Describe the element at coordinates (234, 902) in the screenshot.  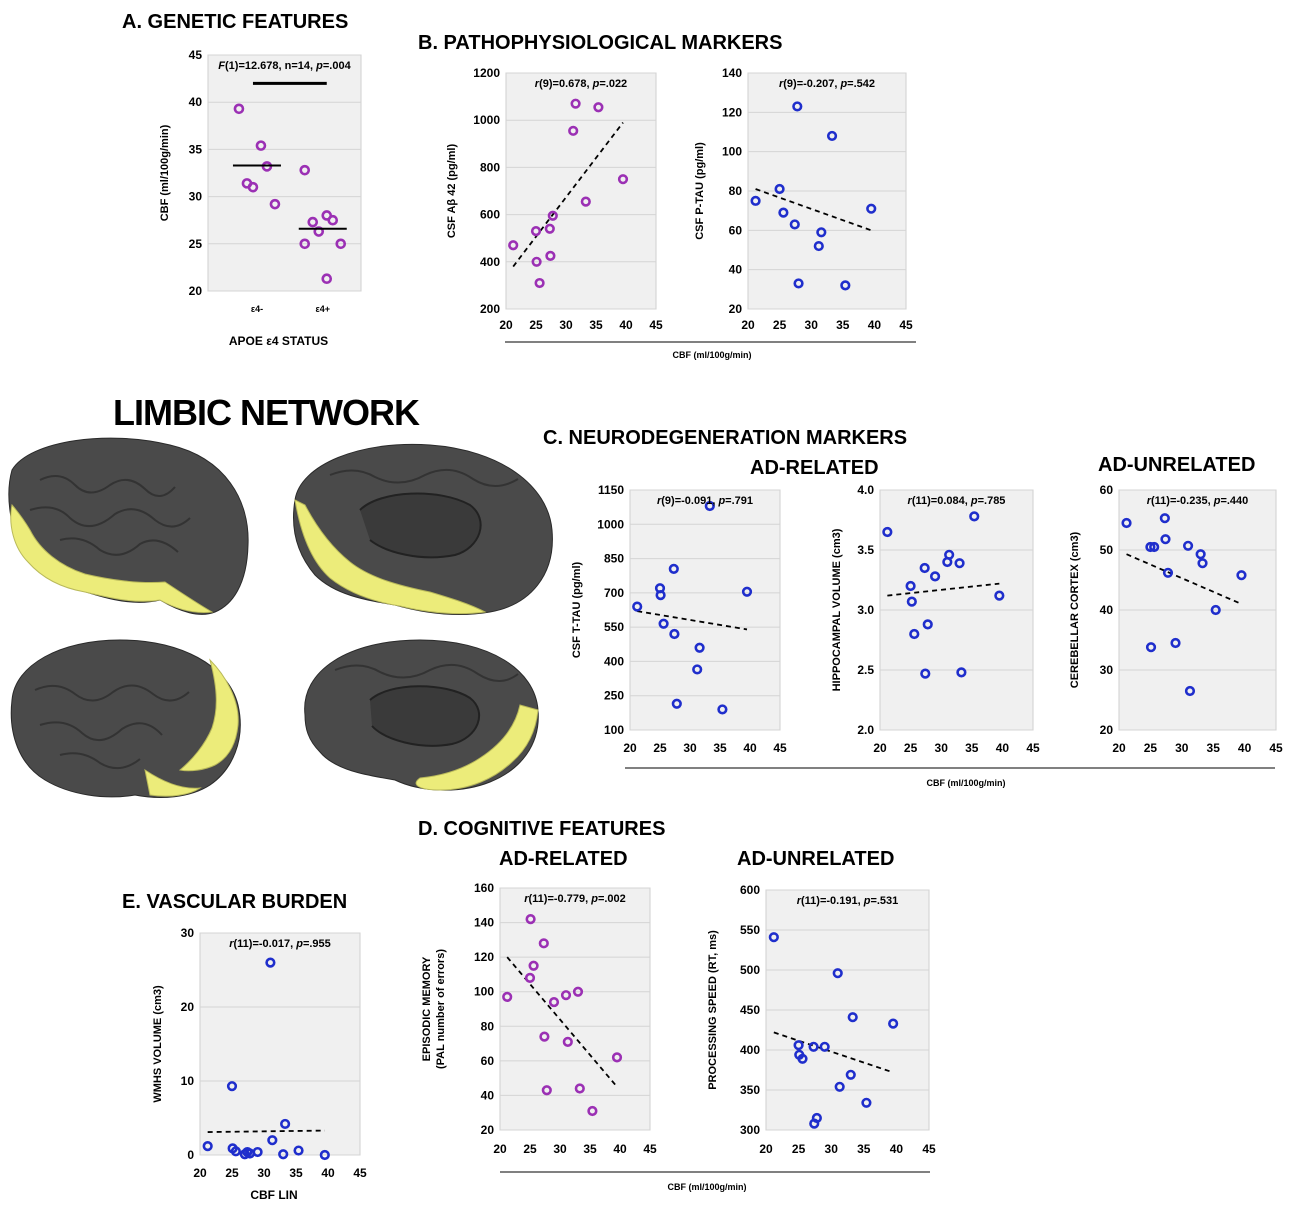
I see `section-title-vascular: E. VASCULAR BURDEN` at that location.